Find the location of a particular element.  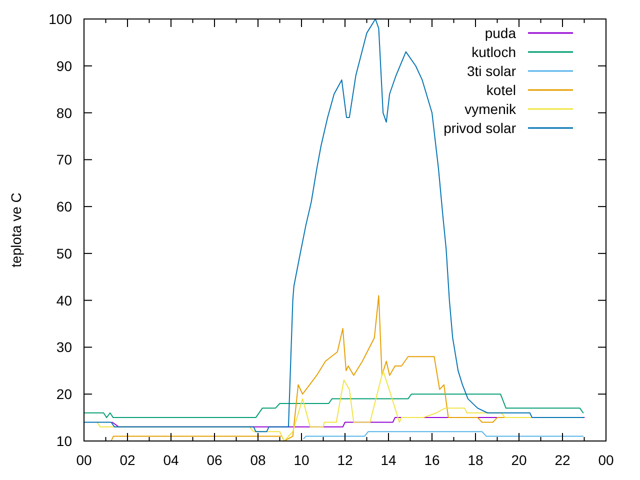

x-tick-label: 10 is located at coordinates (302, 460).